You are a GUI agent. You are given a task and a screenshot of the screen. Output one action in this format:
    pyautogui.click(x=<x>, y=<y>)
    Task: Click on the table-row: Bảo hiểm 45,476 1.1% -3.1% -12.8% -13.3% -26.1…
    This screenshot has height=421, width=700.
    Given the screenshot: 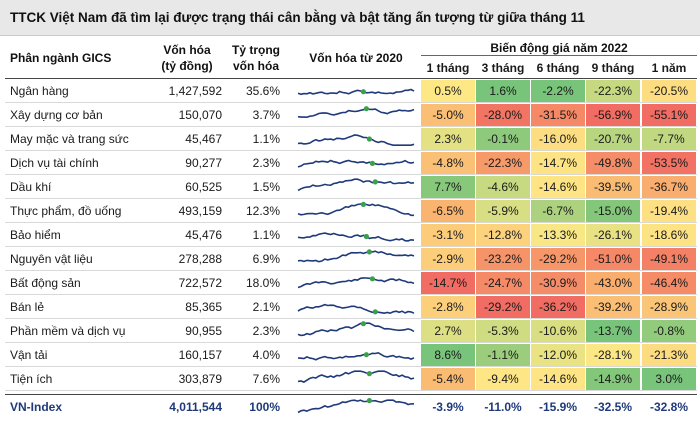 What is the action you would take?
    pyautogui.click(x=350, y=235)
    